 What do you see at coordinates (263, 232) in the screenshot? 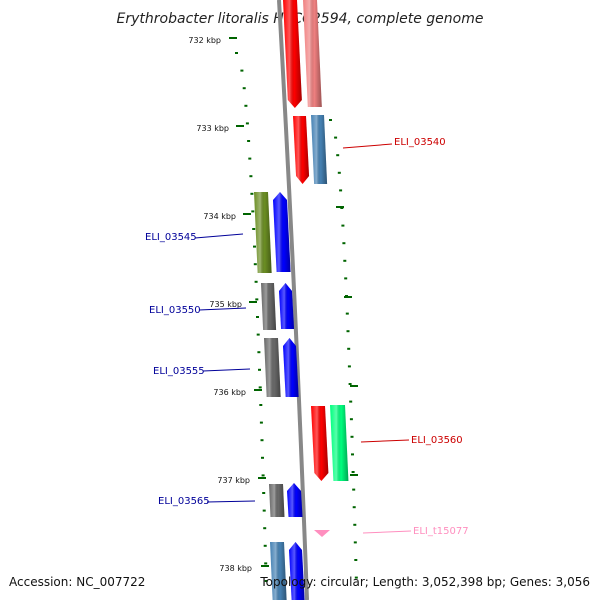
I see `gene-block-eli-03545-olive-shading` at bounding box center [263, 232].